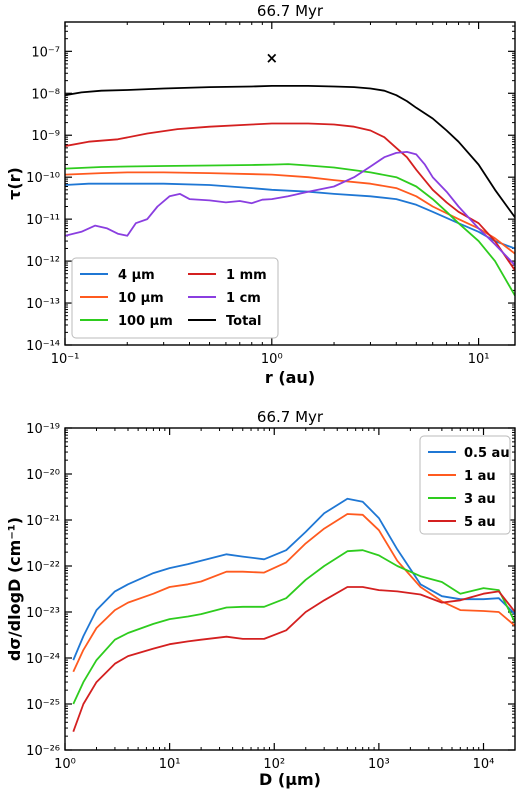  Describe the element at coordinates (43, 705) in the screenshot. I see `y-tick-label: 10⁻²⁵` at that location.